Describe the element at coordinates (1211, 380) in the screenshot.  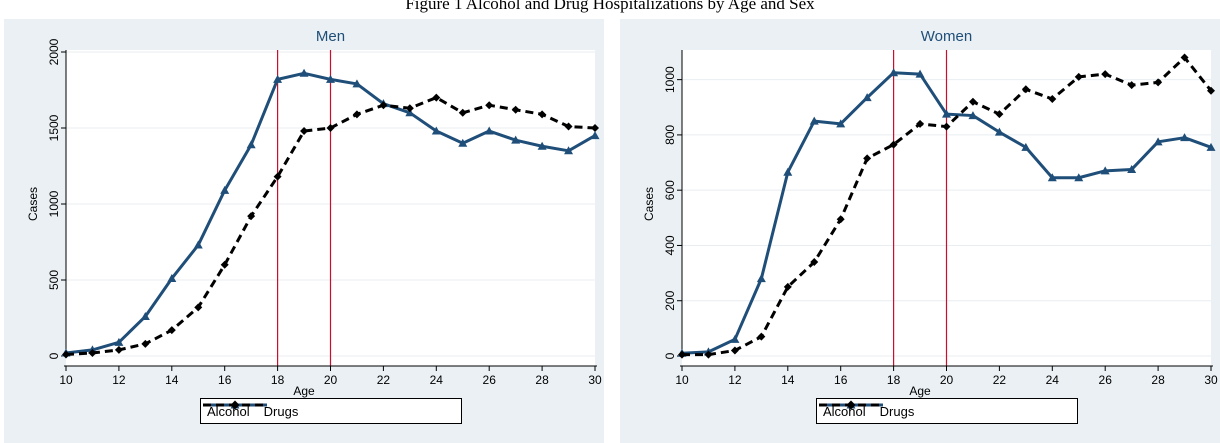
I see `x-tick-label: 30` at that location.